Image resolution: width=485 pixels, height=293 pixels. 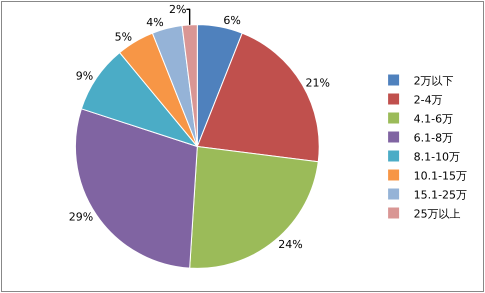 I want to click on legend-label: 8.1-10万, so click(x=437, y=157).